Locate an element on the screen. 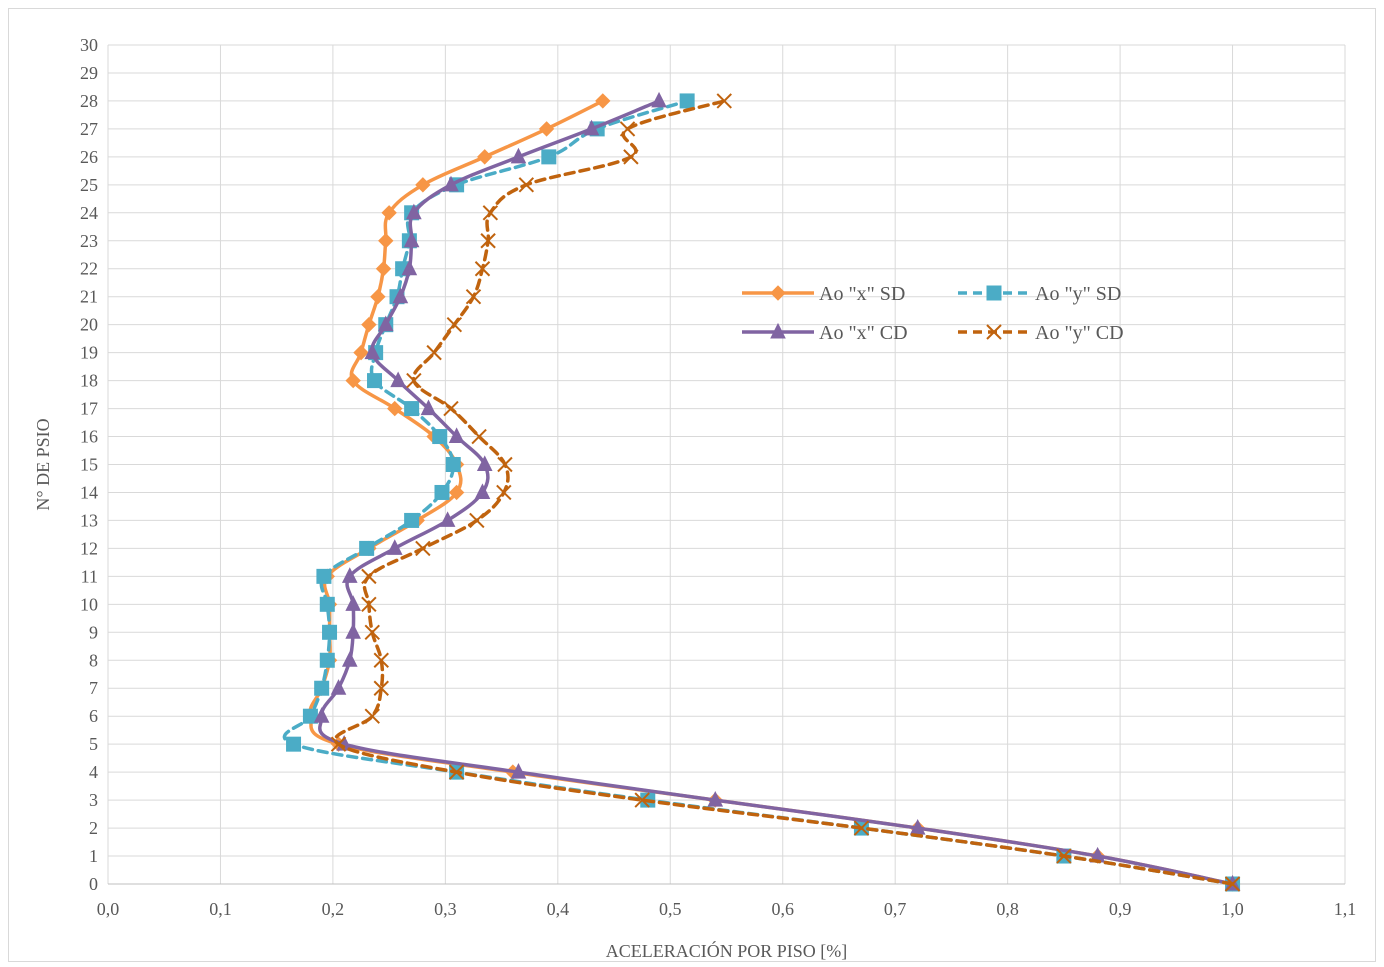 Image resolution: width=1384 pixels, height=967 pixels. y-tick-label: 8 is located at coordinates (93, 660).